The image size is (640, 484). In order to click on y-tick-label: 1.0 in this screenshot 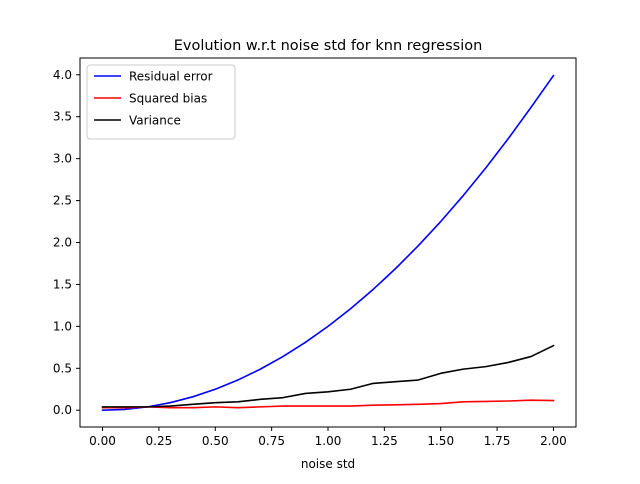, I will do `click(62, 326)`.